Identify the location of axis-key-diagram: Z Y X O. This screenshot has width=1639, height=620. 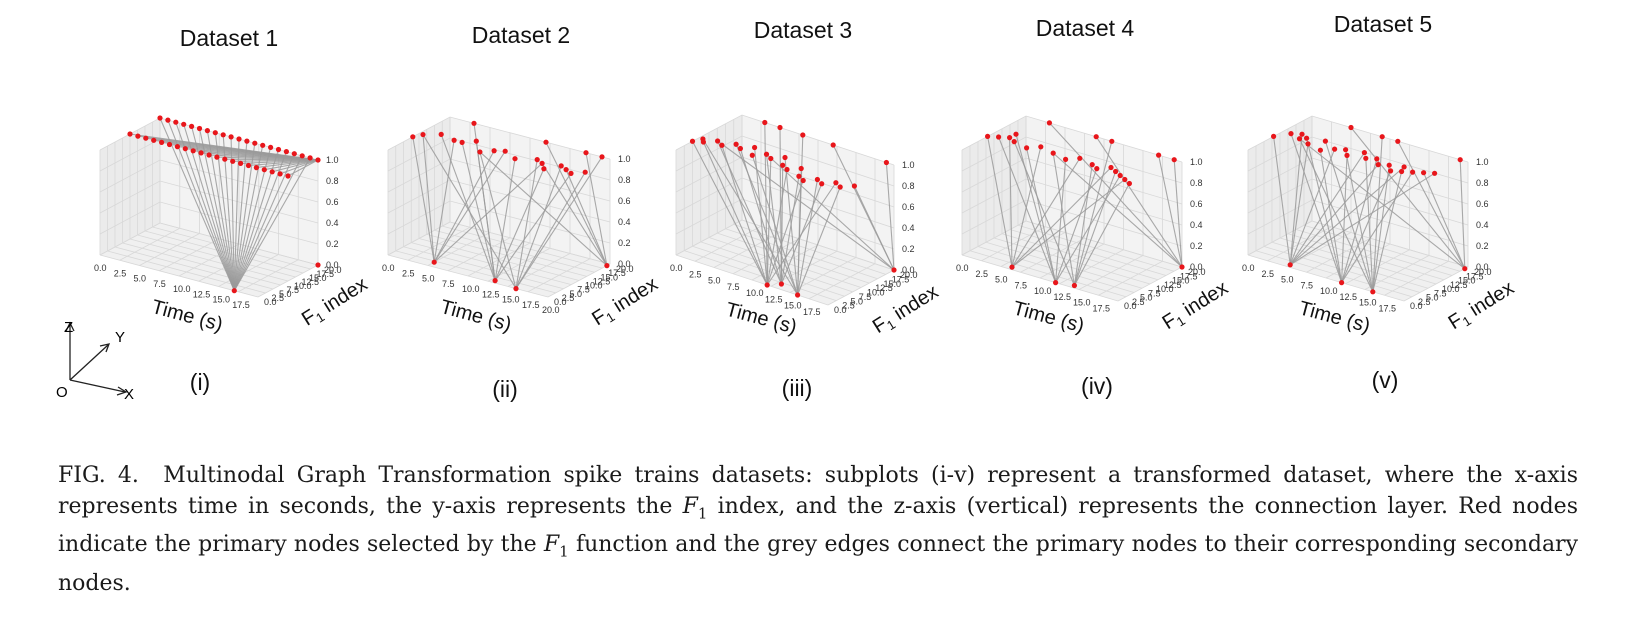
(95, 361).